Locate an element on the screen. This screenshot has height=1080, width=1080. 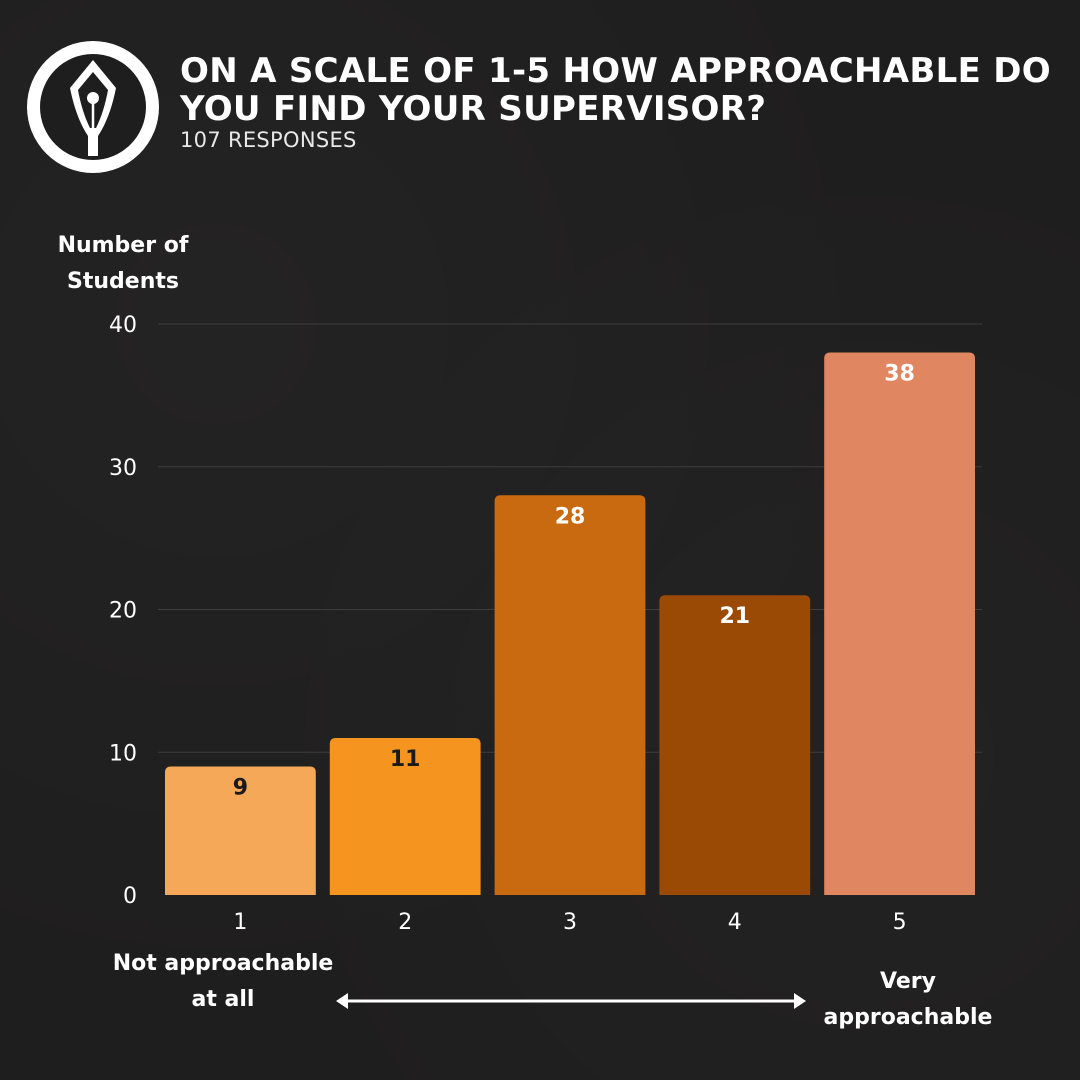
scale-low-label: Not approachable at all is located at coordinates (223, 981).